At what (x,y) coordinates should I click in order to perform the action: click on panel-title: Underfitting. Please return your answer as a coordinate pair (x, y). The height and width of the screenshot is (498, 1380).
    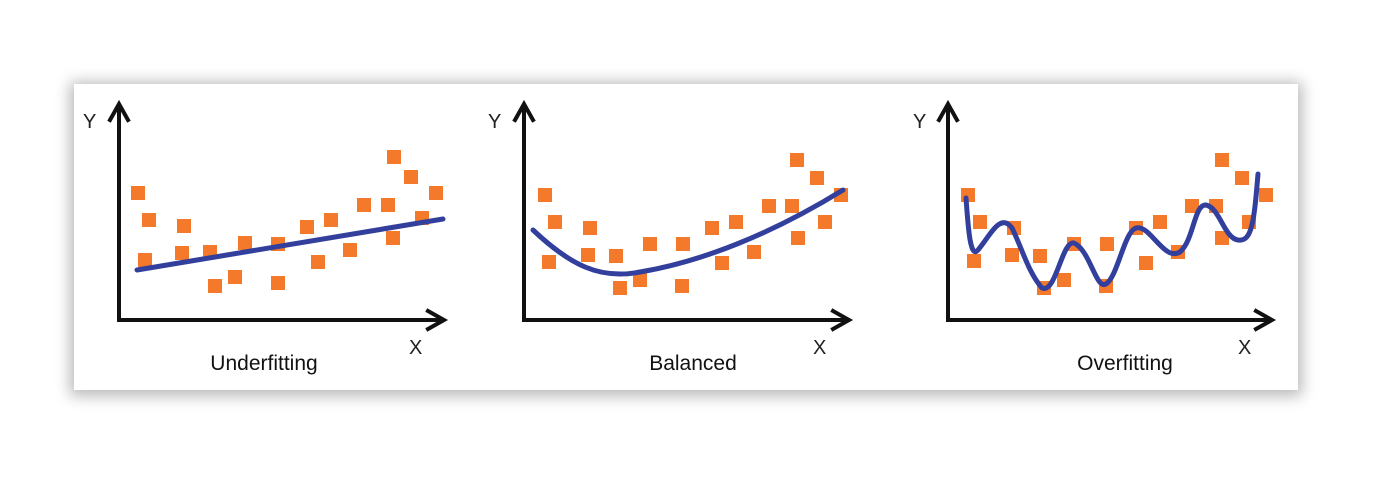
    Looking at the image, I should click on (263, 363).